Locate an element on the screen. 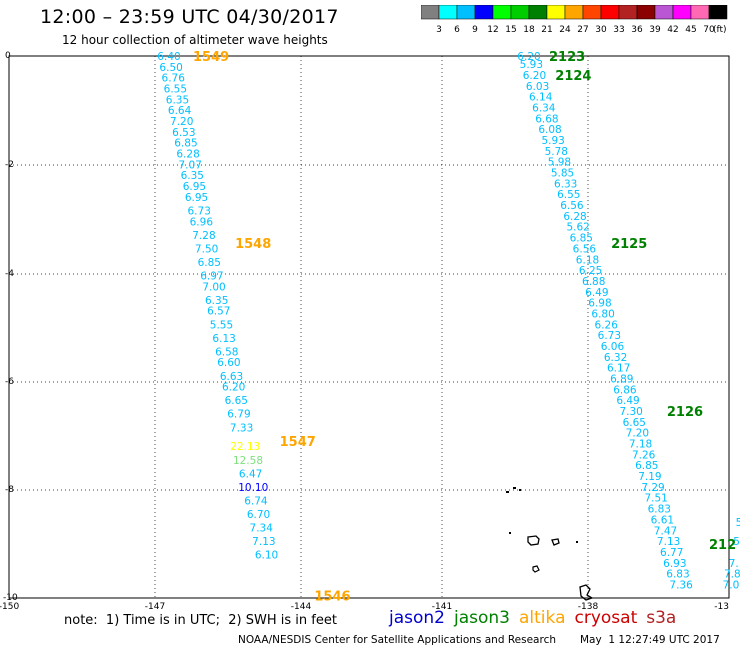 This screenshot has height=650, width=740. pass-time-label: 1546 is located at coordinates (332, 596).